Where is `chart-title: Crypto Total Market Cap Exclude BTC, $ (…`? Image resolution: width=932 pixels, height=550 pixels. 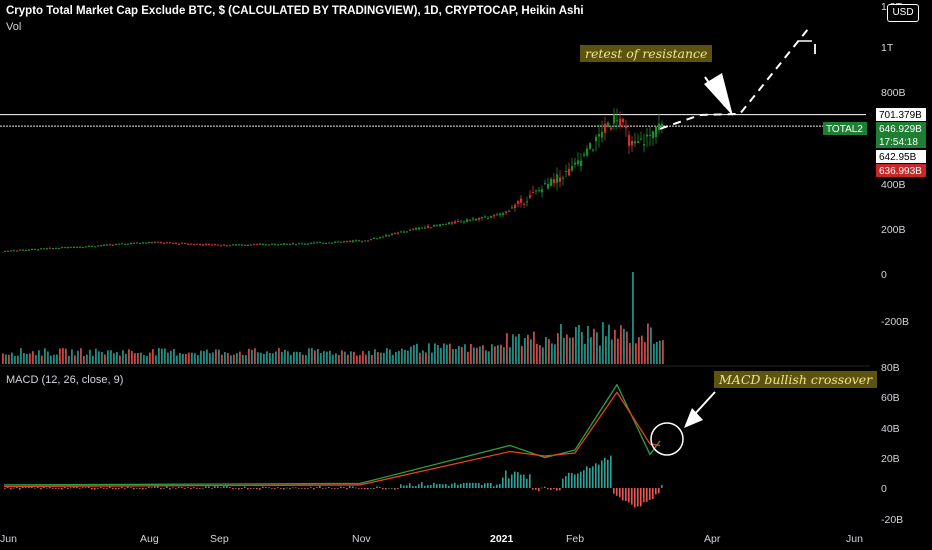 chart-title: Crypto Total Market Cap Exclude BTC, $ (… is located at coordinates (295, 11).